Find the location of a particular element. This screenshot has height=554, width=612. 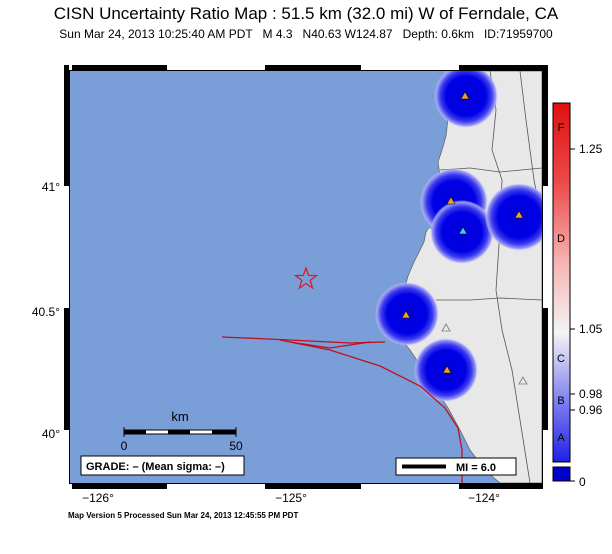

colorbar-value: 0.96 is located at coordinates (591, 410).